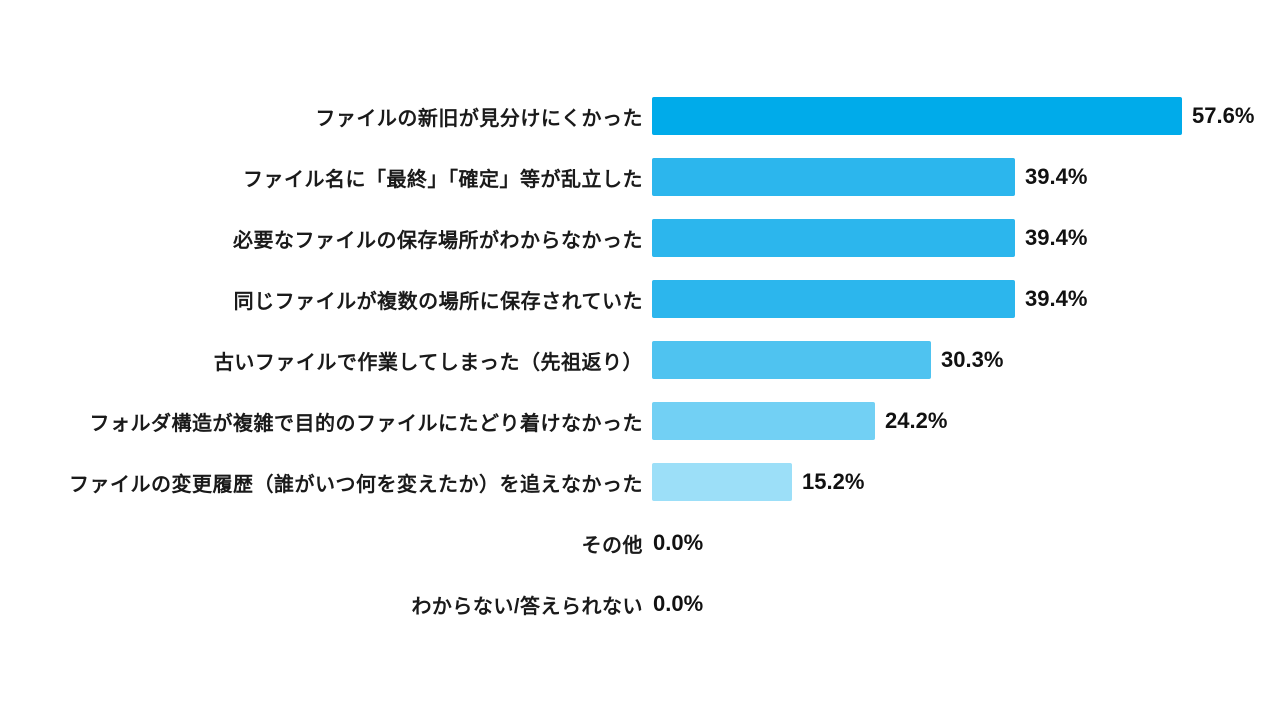 This screenshot has width=1280, height=720. I want to click on chart-row: 同じファイルが複数の場所に保存されていた 39.4%, so click(640, 299).